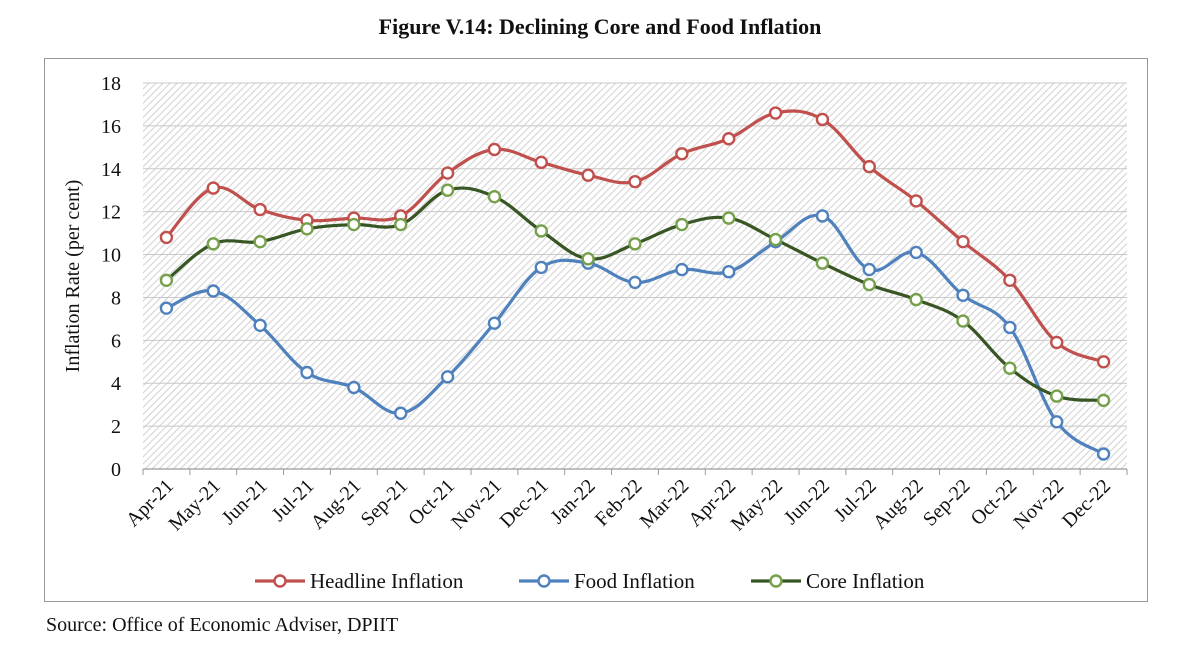 The height and width of the screenshot is (647, 1200). What do you see at coordinates (757, 505) in the screenshot?
I see `x-tick-label: May-22` at bounding box center [757, 505].